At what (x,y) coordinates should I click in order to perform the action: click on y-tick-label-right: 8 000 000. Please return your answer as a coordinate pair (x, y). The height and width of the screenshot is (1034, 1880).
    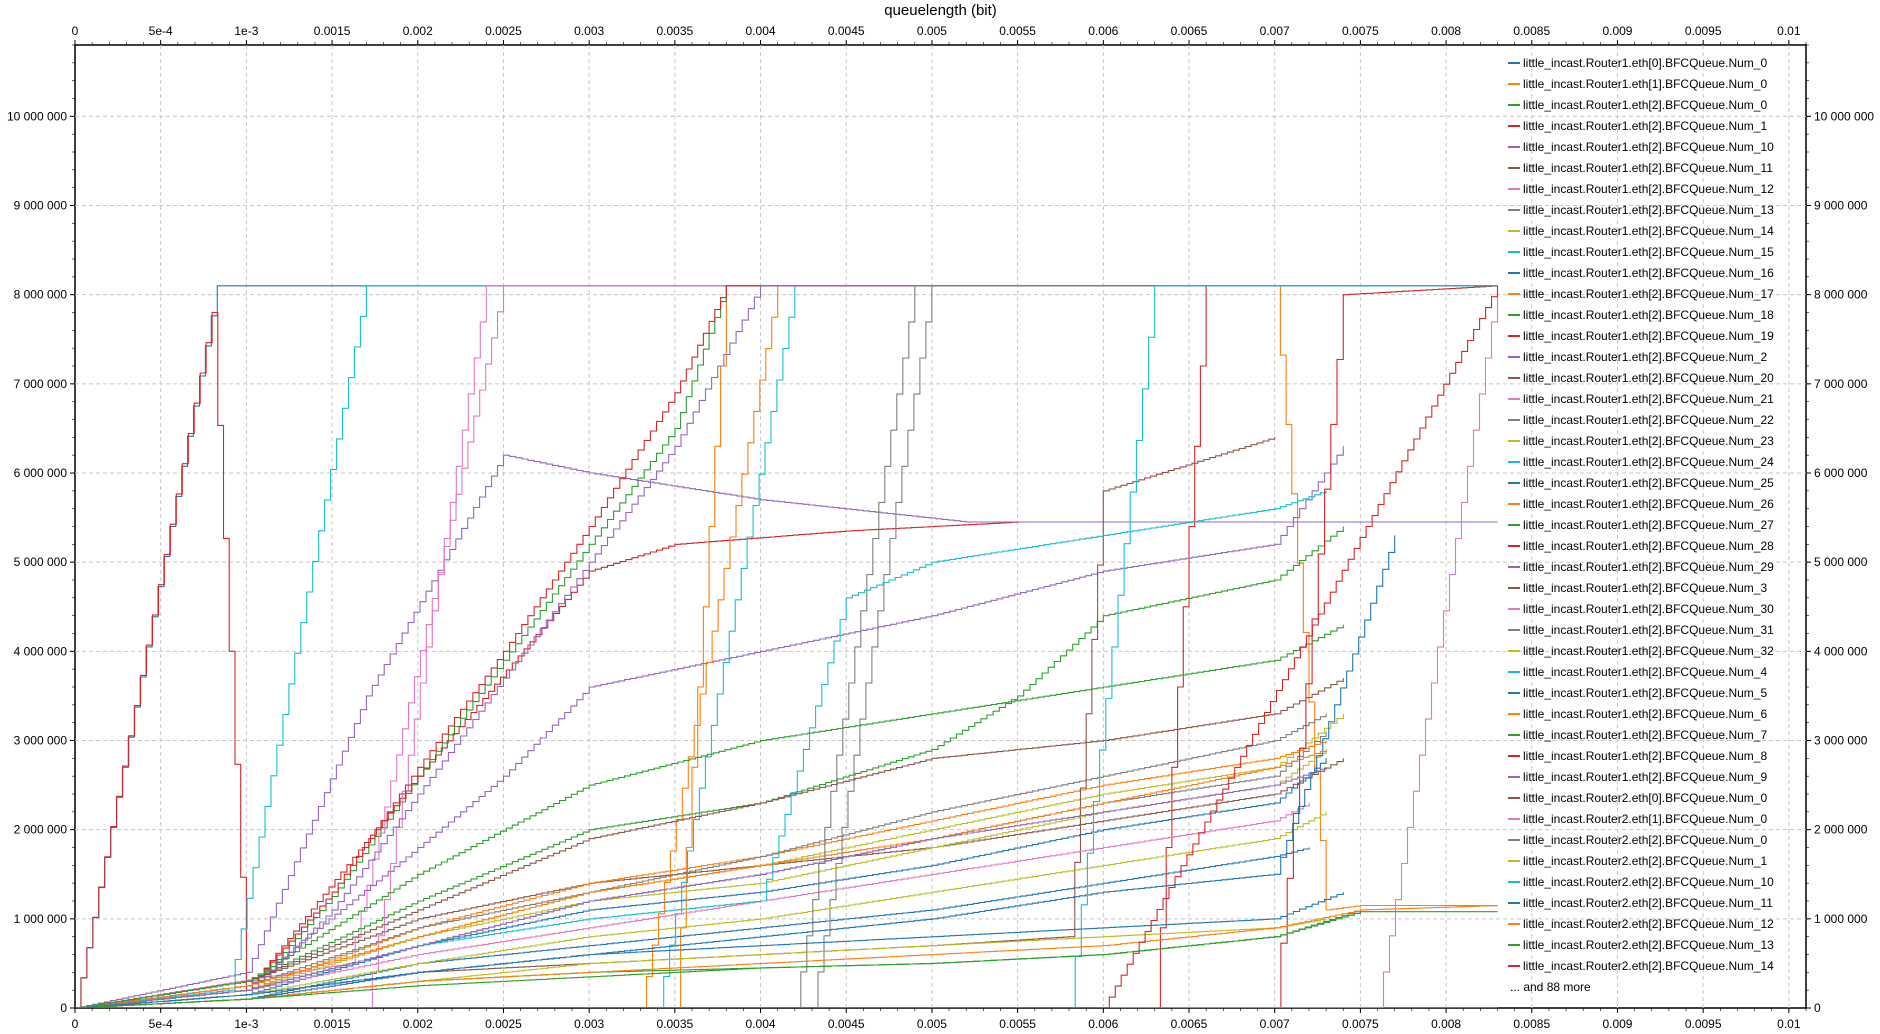
    Looking at the image, I should click on (1841, 295).